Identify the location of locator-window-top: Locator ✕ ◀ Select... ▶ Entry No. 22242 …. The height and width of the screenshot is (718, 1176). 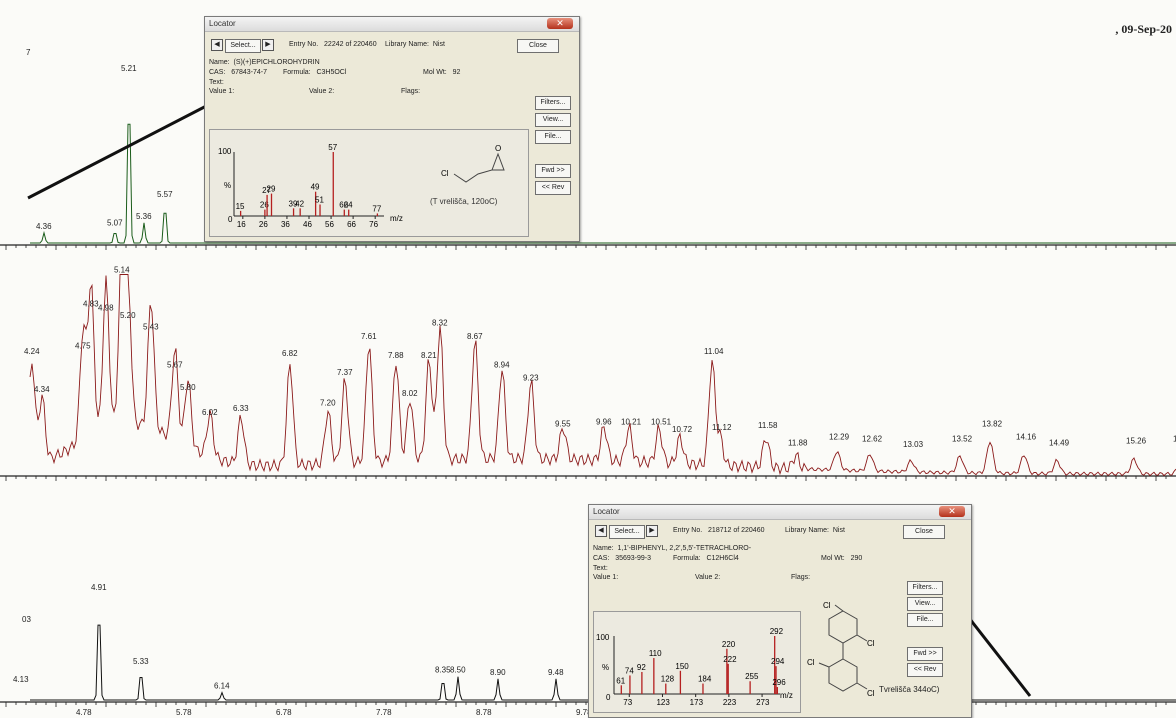
(392, 129).